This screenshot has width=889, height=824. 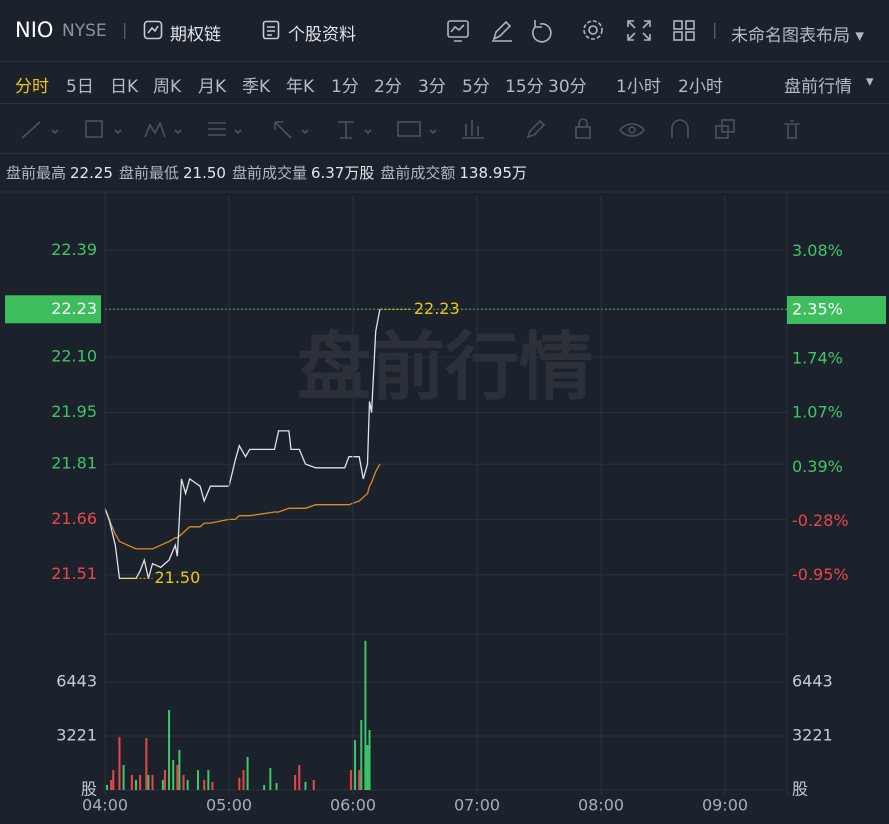 I want to click on y-tick-label: 6443, so click(x=76, y=681).